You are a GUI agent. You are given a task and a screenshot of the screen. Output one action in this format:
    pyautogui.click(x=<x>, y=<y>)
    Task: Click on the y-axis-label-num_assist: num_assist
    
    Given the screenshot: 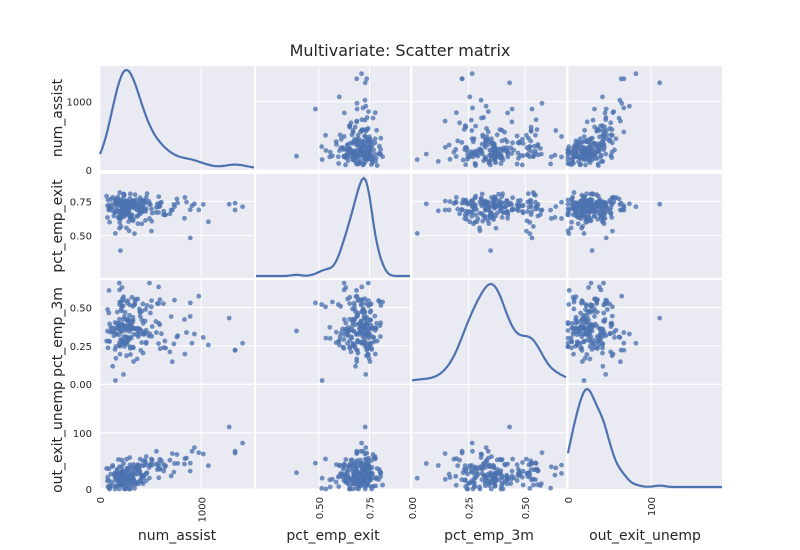 What is the action you would take?
    pyautogui.click(x=58, y=117)
    